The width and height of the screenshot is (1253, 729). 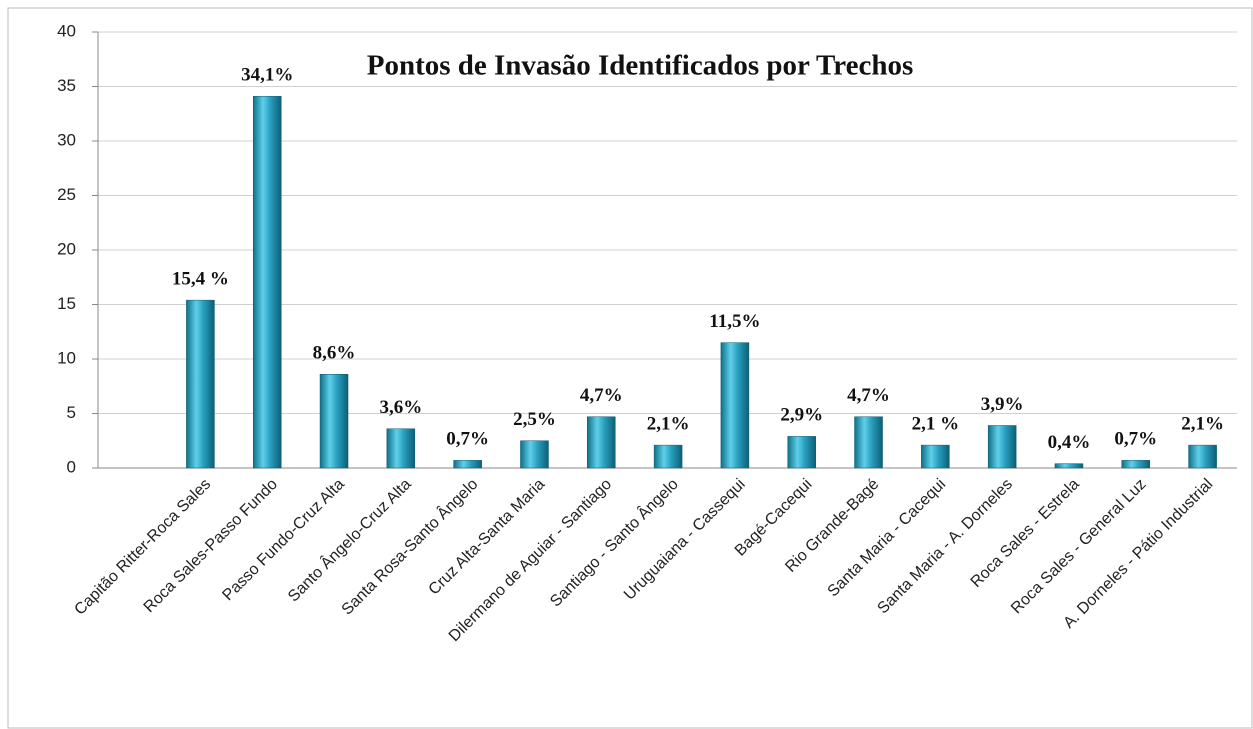 What do you see at coordinates (1069, 442) in the screenshot?
I see `value-label: 0,4%` at bounding box center [1069, 442].